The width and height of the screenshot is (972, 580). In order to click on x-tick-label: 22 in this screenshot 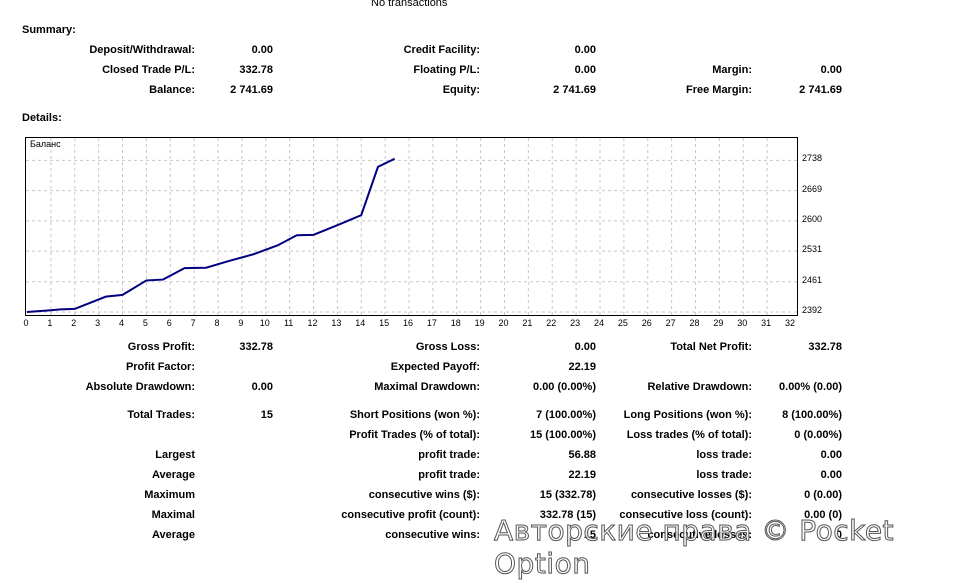, I will do `click(551, 323)`.